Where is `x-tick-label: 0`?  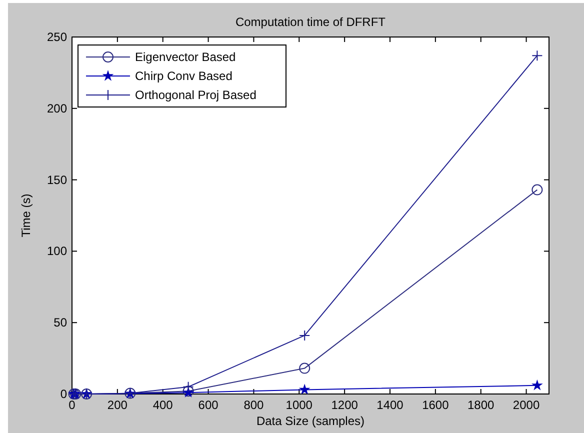
x-tick-label: 0 is located at coordinates (72, 405).